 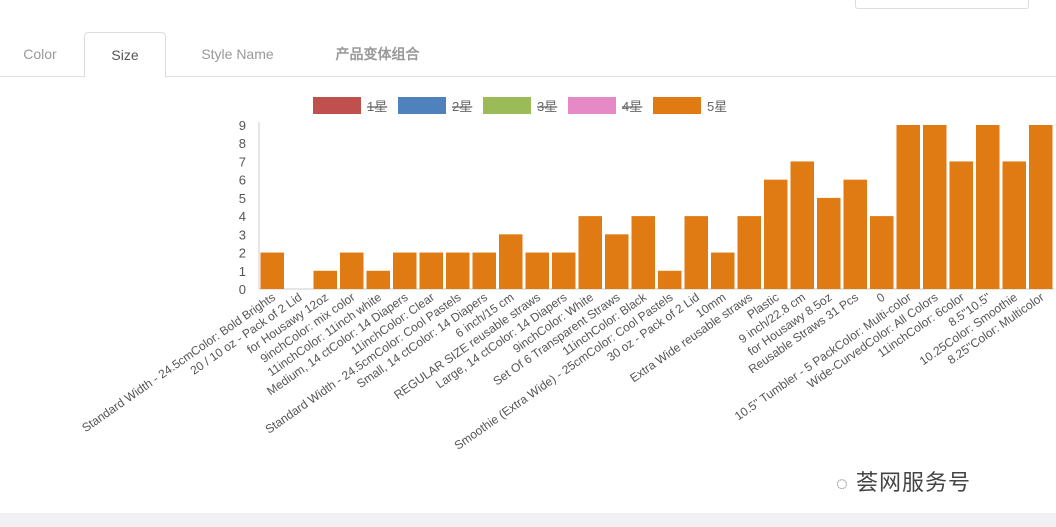 What do you see at coordinates (242, 234) in the screenshot?
I see `y-tick-label: 3` at bounding box center [242, 234].